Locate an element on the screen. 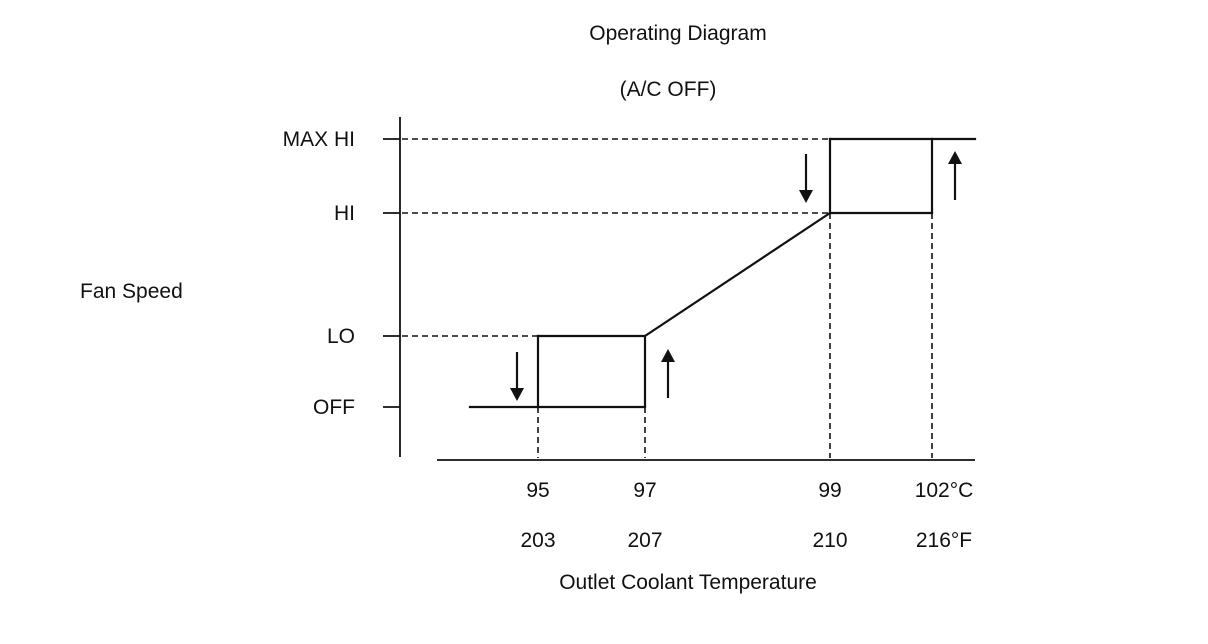 The width and height of the screenshot is (1208, 644). x-tick-celsius-95: 95 is located at coordinates (537, 490).